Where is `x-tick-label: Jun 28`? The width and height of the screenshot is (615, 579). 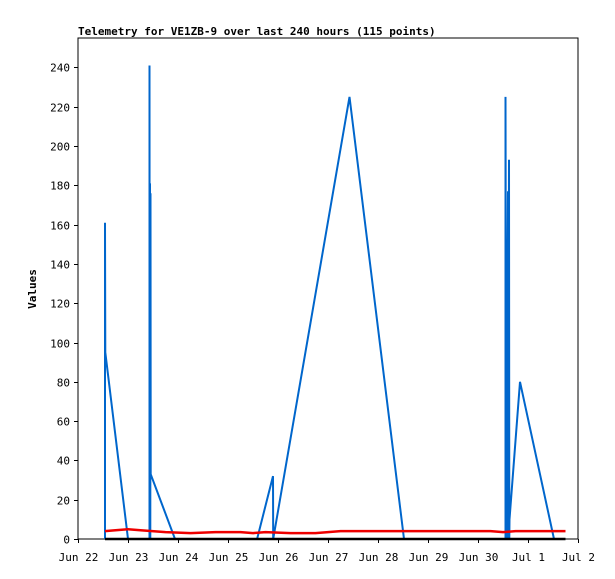 x-tick-label: Jun 28 is located at coordinates (379, 557).